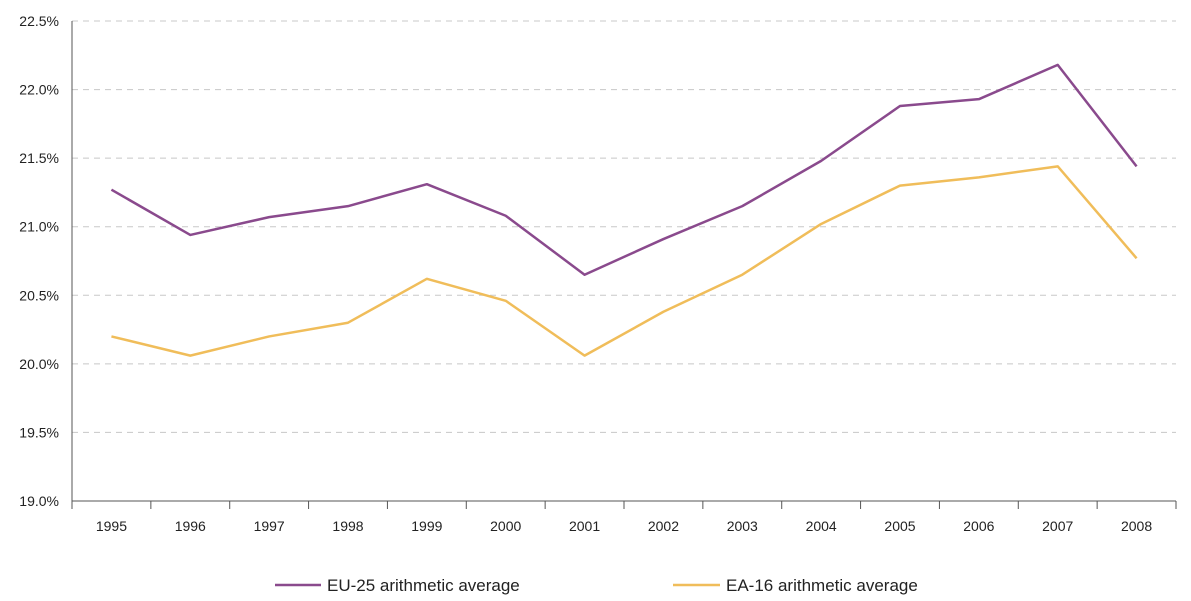 The height and width of the screenshot is (601, 1191). Describe the element at coordinates (1057, 526) in the screenshot. I see `x-tick-label: 2007` at that location.